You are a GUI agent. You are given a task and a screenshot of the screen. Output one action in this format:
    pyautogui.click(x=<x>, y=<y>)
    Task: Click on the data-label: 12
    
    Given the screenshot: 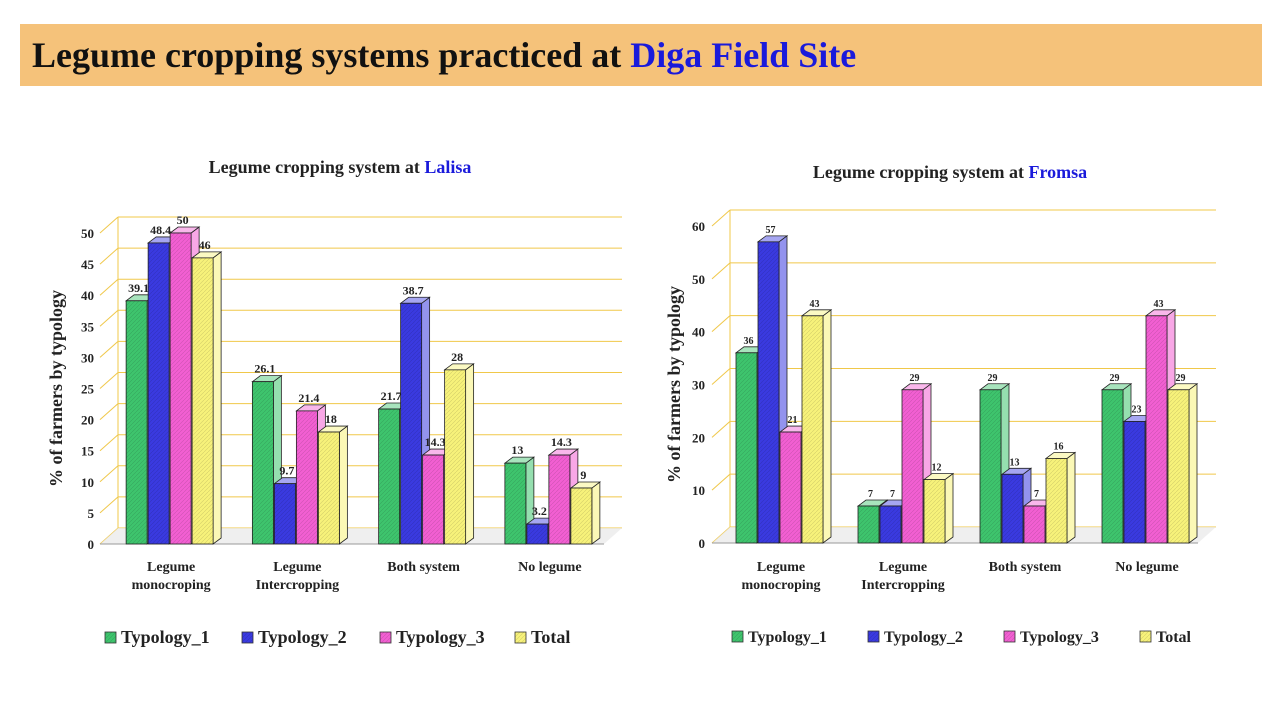 What is the action you would take?
    pyautogui.click(x=937, y=468)
    